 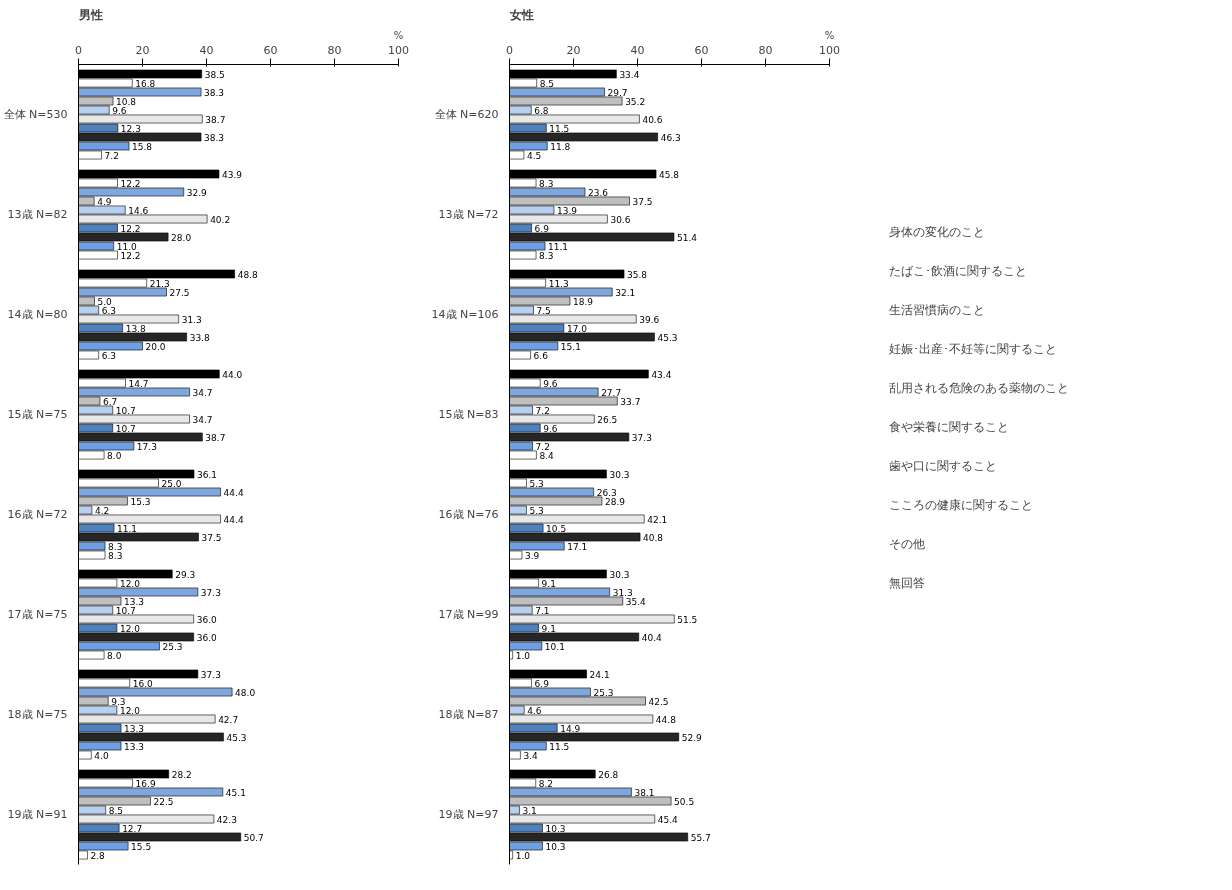 I want to click on y-tick-label: 全体 N=530, so click(x=35, y=114).